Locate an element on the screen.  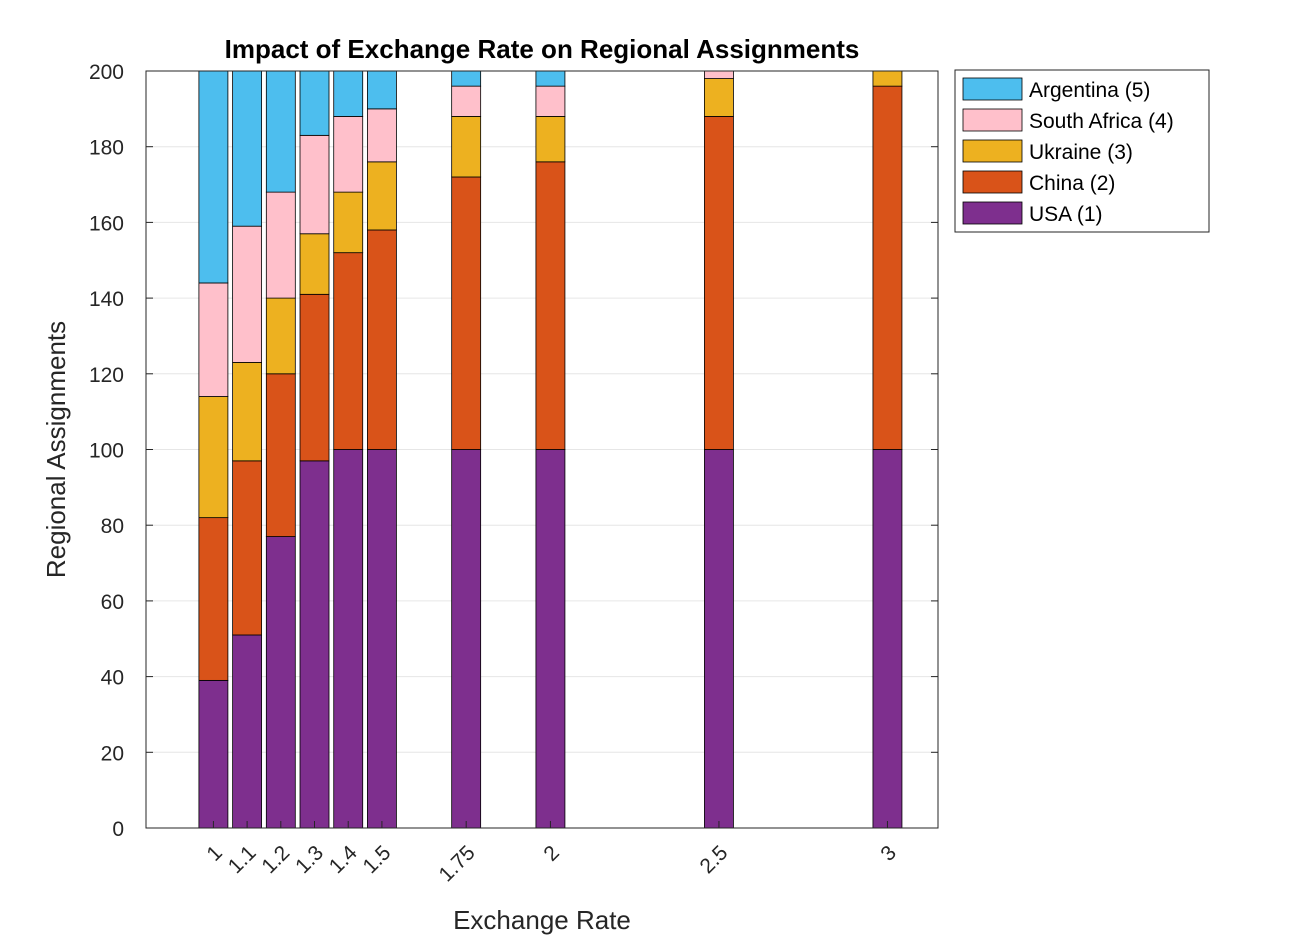
y-tick-label: 200 is located at coordinates (106, 72).